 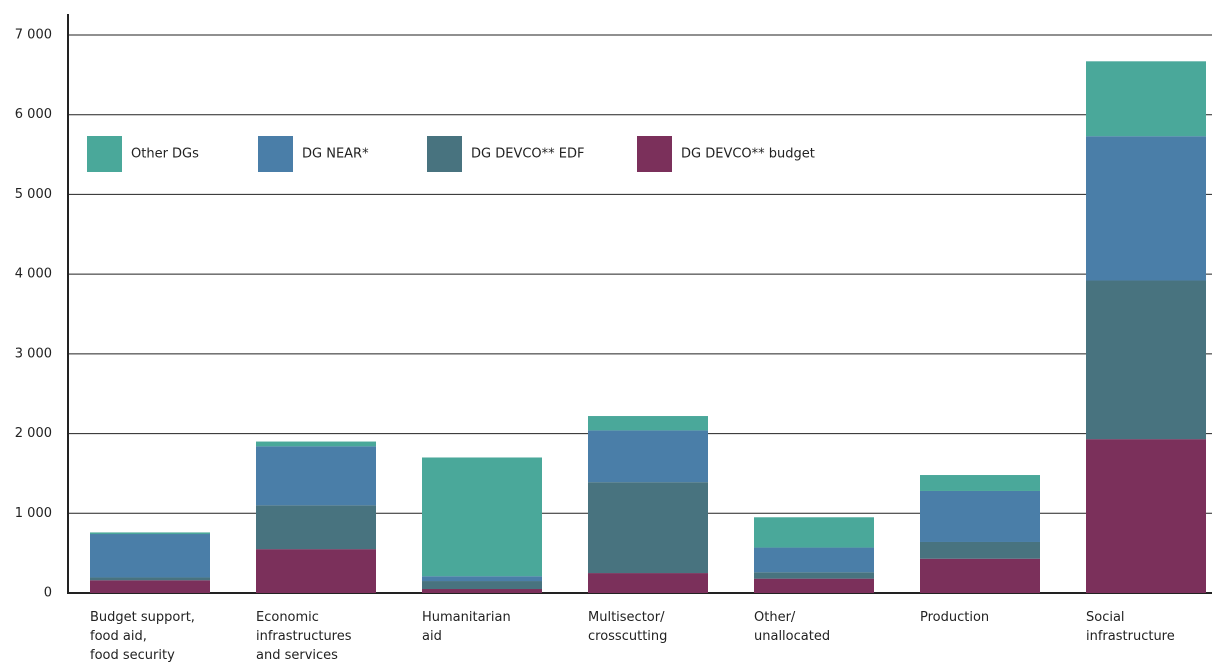 I want to click on x-tick-label-line: Social, so click(x=1105, y=617).